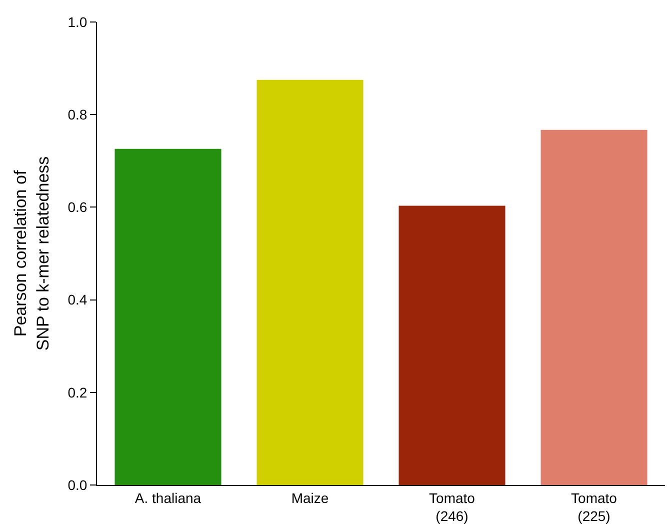 This screenshot has height=530, width=667. Describe the element at coordinates (78, 392) in the screenshot. I see `y-tick-label: 0.2` at that location.